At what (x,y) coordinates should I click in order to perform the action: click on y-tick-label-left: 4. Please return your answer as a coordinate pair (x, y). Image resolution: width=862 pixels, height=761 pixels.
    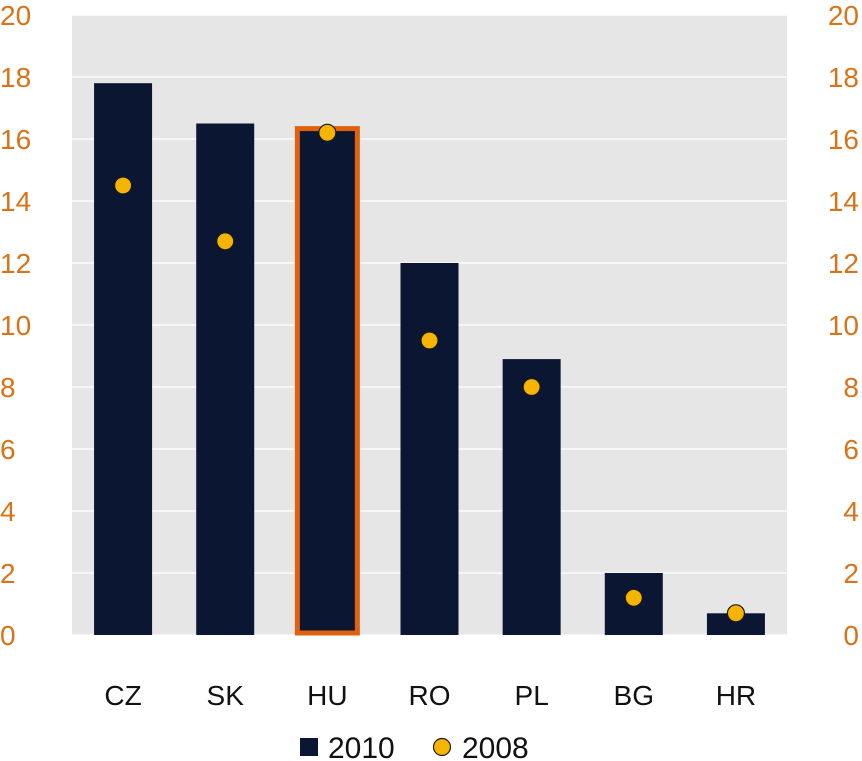
    Looking at the image, I should click on (8, 511).